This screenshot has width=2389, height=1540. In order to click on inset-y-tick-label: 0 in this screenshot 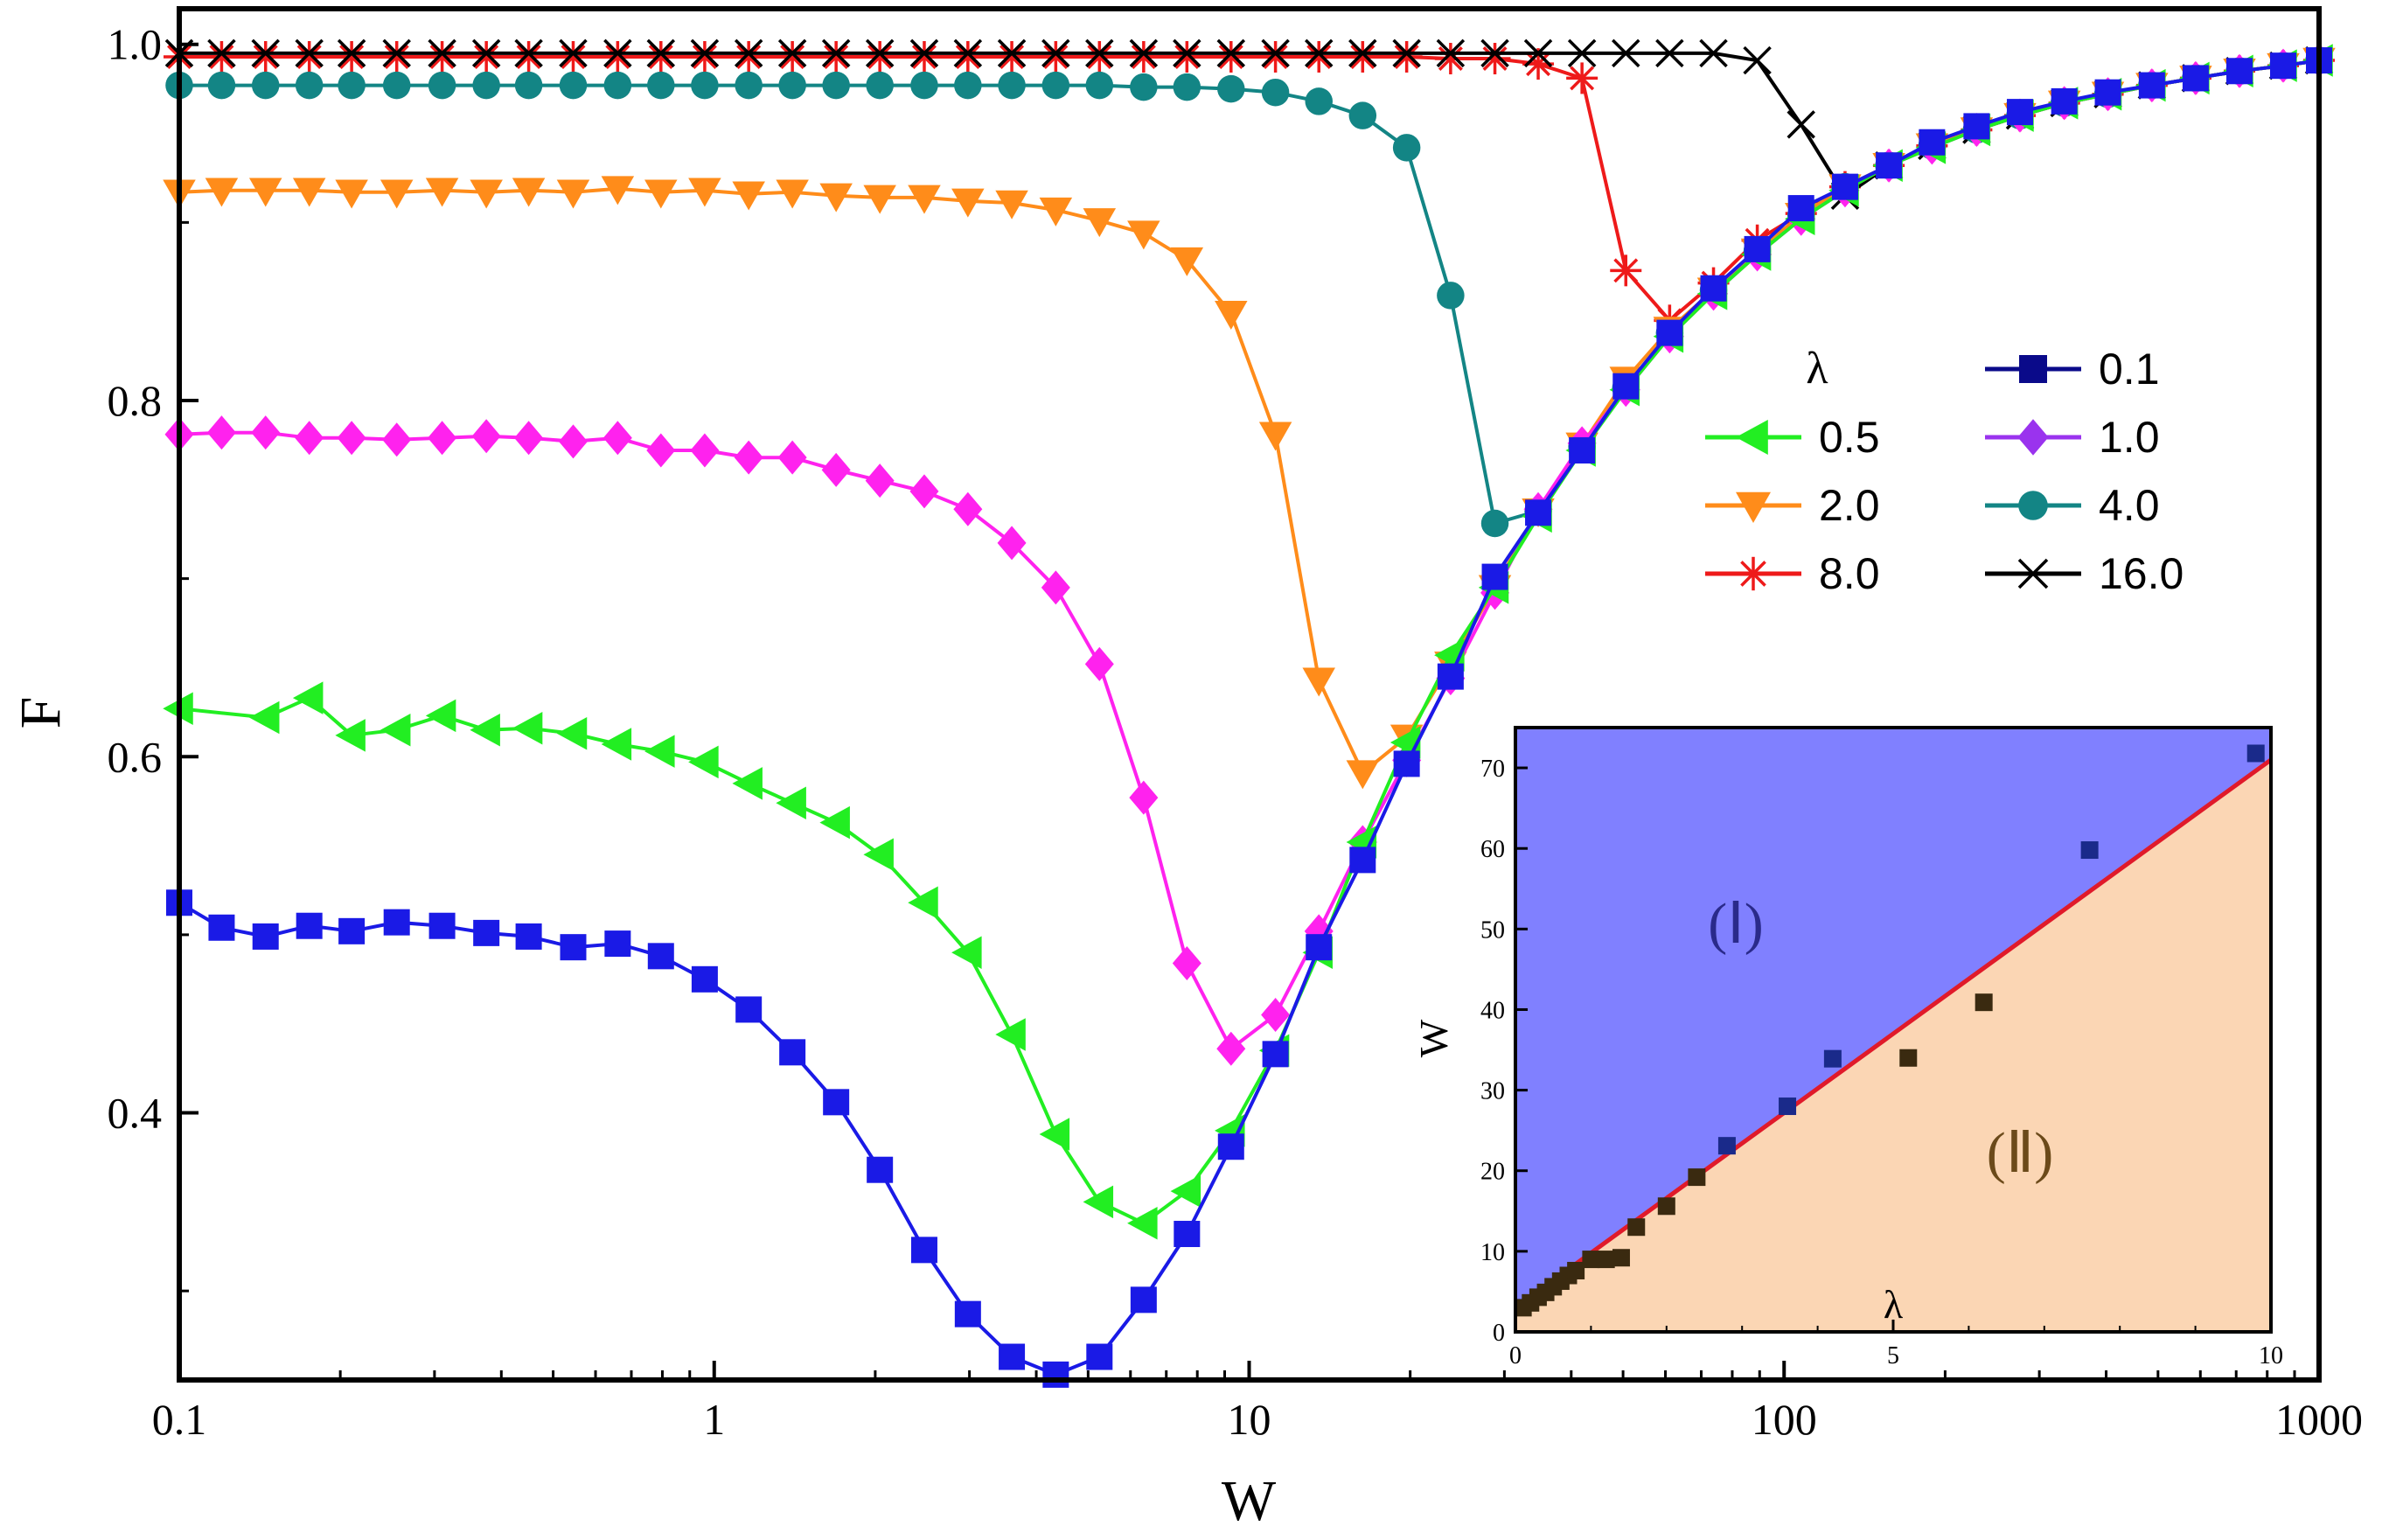, I will do `click(1499, 1333)`.